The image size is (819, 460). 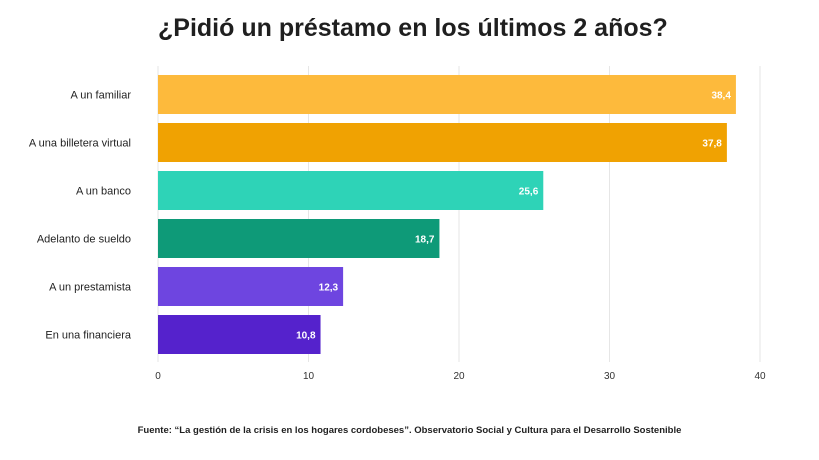 I want to click on category-label: En una financiera, so click(x=88, y=336).